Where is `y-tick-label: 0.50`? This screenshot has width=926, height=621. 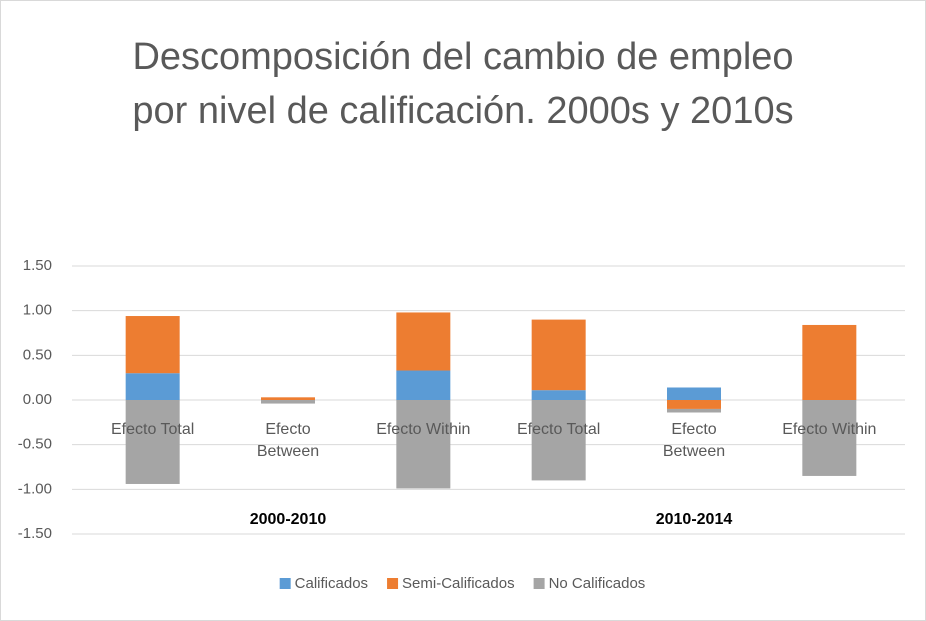
y-tick-label: 0.50 is located at coordinates (37, 354).